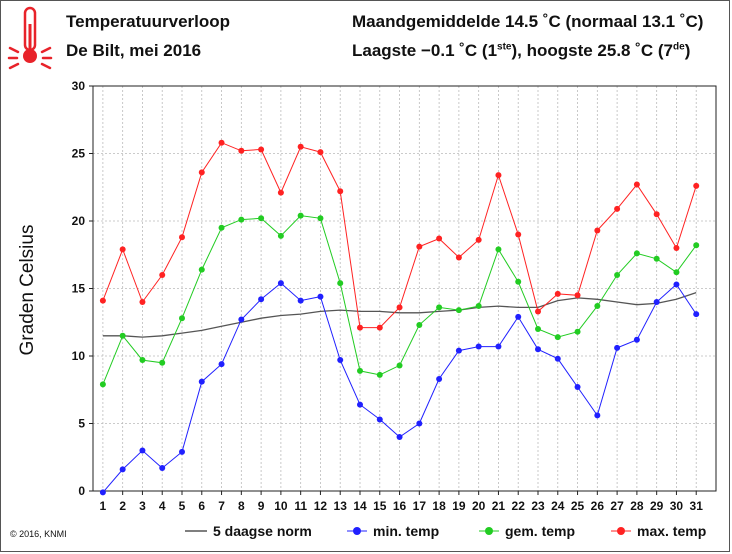 The image size is (732, 554). Describe the element at coordinates (81, 424) in the screenshot. I see `y-tick-label: 5` at that location.